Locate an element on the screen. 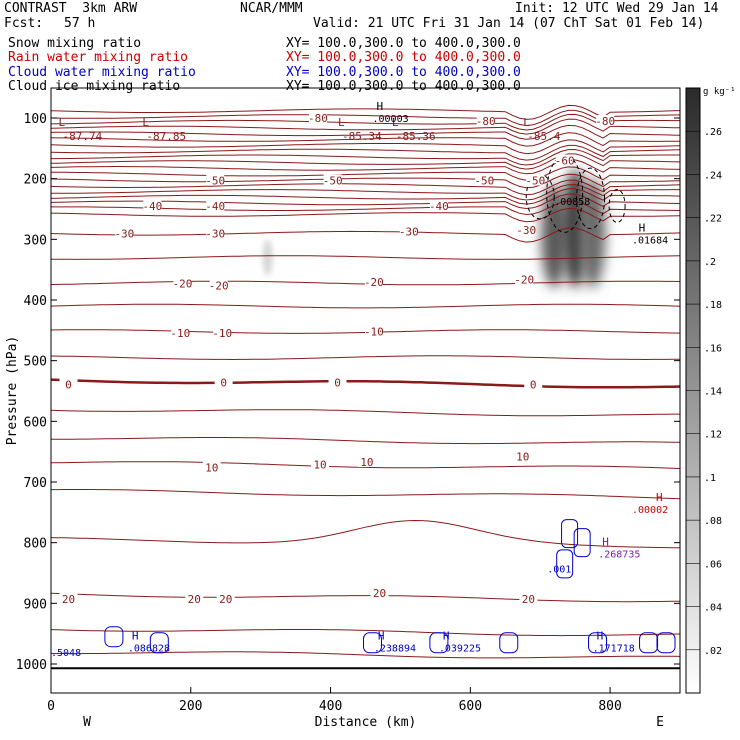 The width and height of the screenshot is (740, 740). y-tick-label-8: 900 is located at coordinates (35, 604).